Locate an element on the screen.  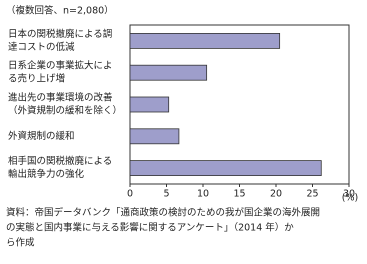
category-label: 輸出競争力の強化 is located at coordinates (46, 174).